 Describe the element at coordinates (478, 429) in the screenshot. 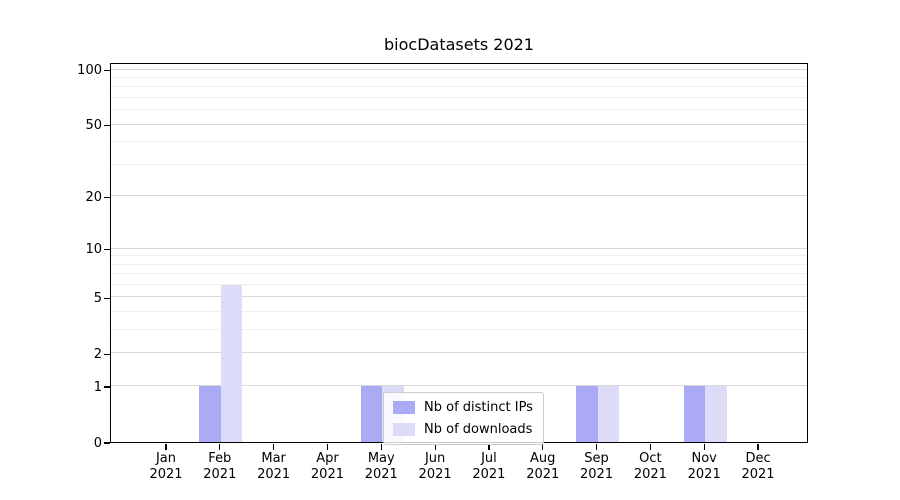

I see `legend-label-downloads: Nb of downloads` at that location.